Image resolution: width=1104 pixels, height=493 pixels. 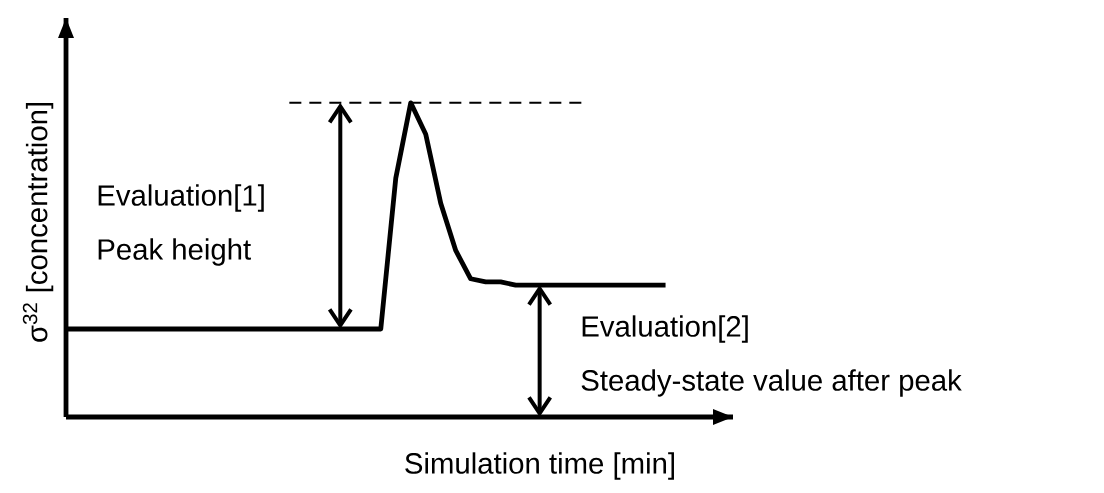 What do you see at coordinates (539, 466) in the screenshot?
I see `x-axis-title: Simulation time [min]` at bounding box center [539, 466].